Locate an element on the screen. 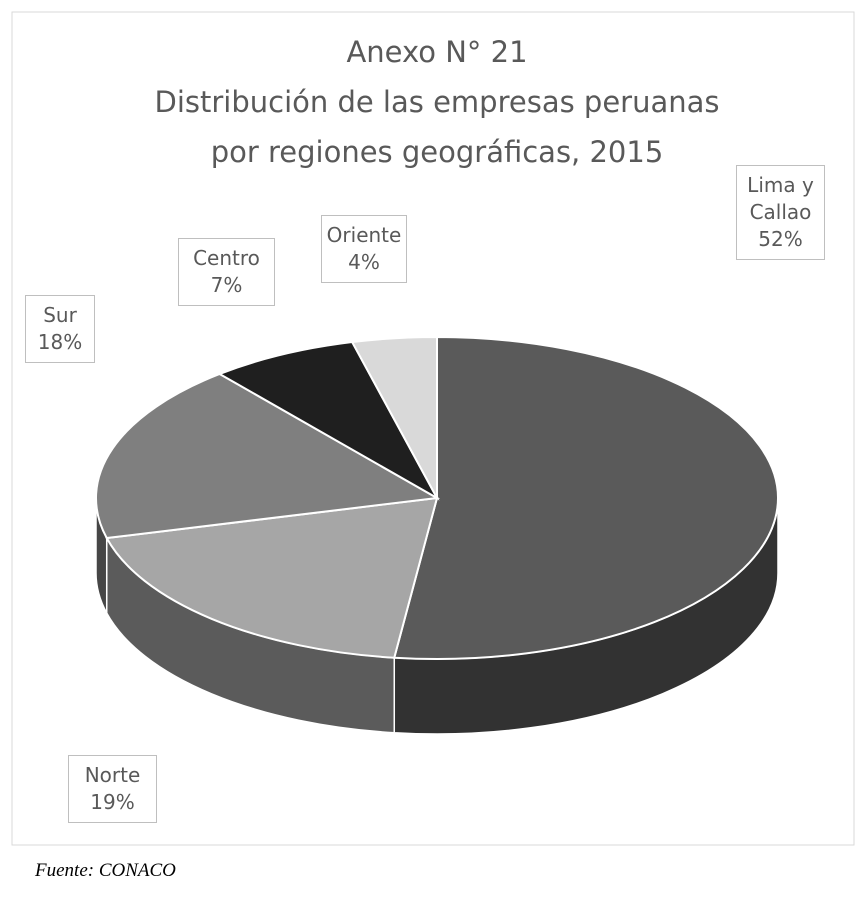  label-category: Norte is located at coordinates (112, 775).